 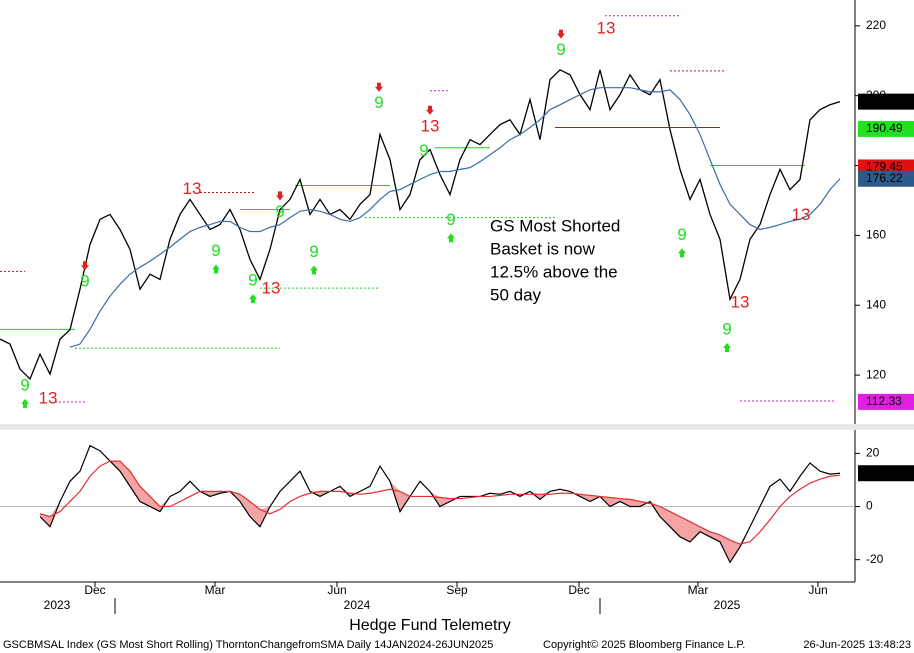 What do you see at coordinates (876, 374) in the screenshot?
I see `y-tick-label: 120` at bounding box center [876, 374].